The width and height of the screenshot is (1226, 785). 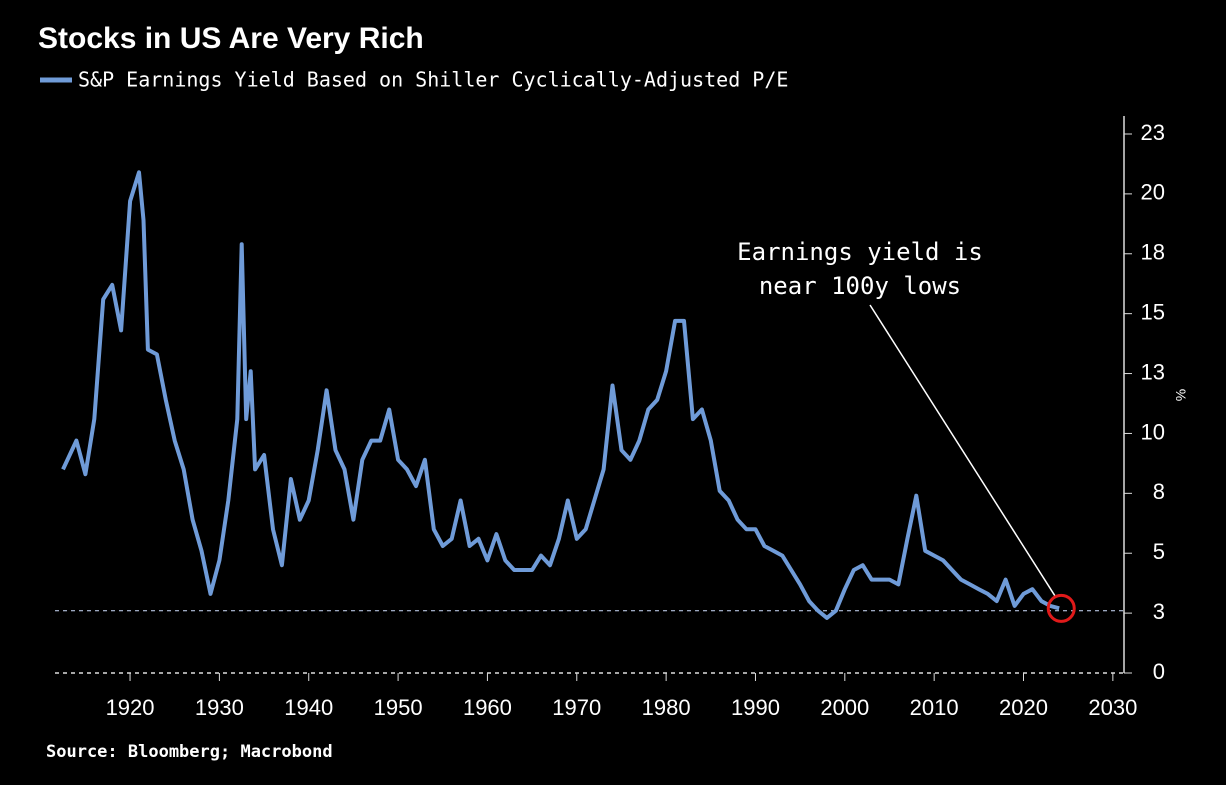 What do you see at coordinates (231, 38) in the screenshot?
I see `chart-title: Stocks in US Are Very Rich` at bounding box center [231, 38].